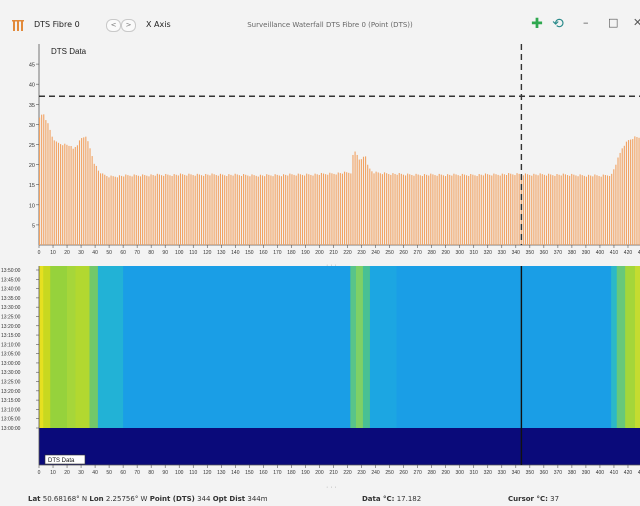  Describe the element at coordinates (530, 473) in the screenshot. I see `heatmap-x-tick-label: 350` at that location.